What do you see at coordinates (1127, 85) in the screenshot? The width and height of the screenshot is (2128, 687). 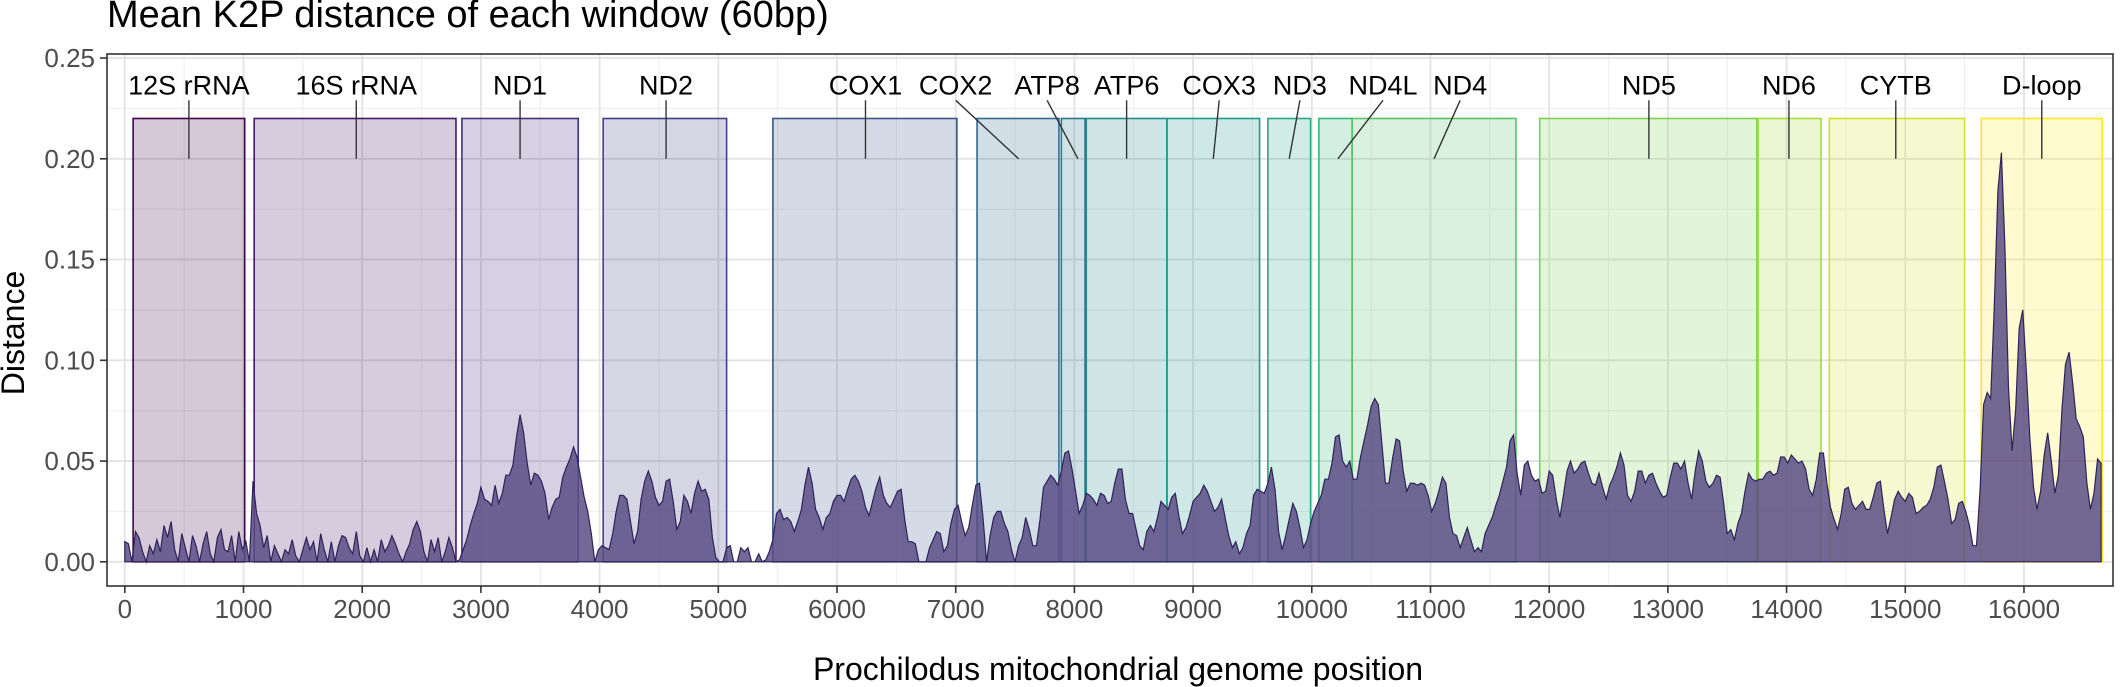 I see `gene-label-atp6: ATP6` at bounding box center [1127, 85].